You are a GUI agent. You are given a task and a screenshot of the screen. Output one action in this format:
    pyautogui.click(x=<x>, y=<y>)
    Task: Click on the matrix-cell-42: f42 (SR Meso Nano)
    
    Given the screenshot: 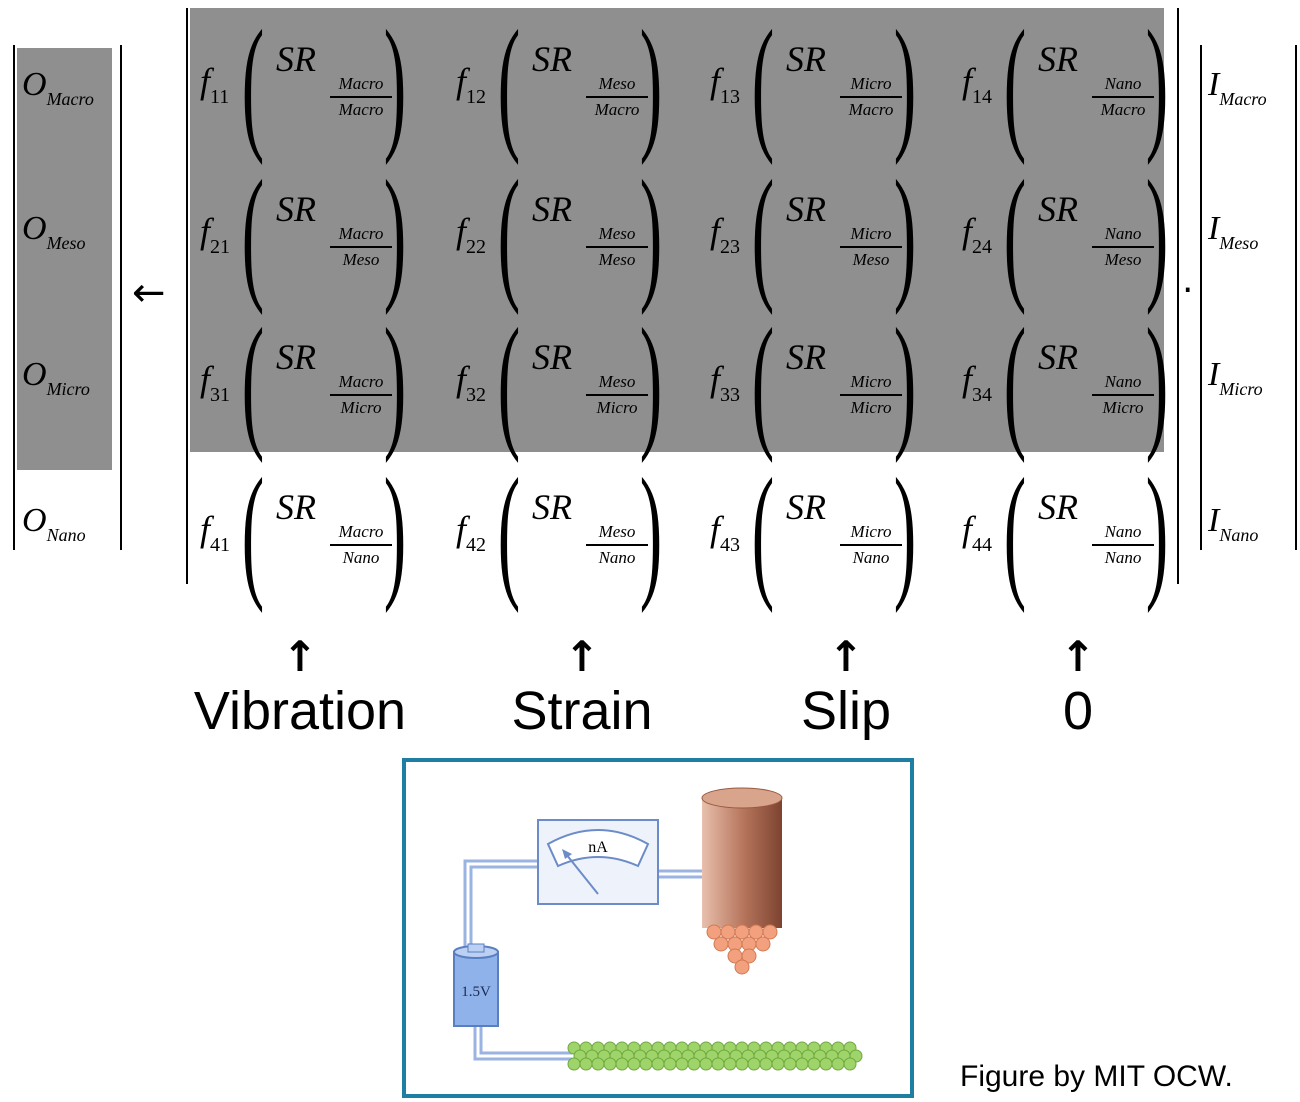 What is the action you would take?
    pyautogui.click(x=574, y=531)
    